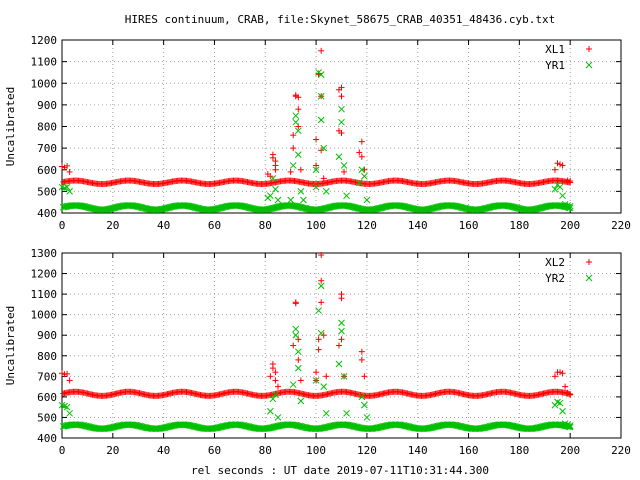 The image size is (640, 480). I want to click on y-tick-label: 1000, so click(44, 83).